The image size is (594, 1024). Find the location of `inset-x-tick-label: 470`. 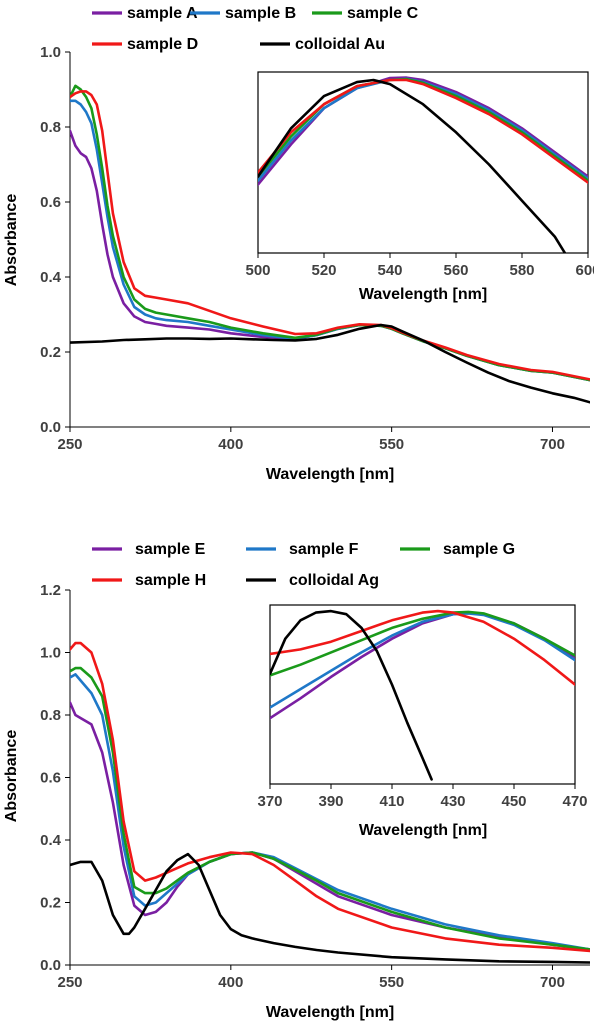

inset-x-tick-label: 470 is located at coordinates (574, 801).